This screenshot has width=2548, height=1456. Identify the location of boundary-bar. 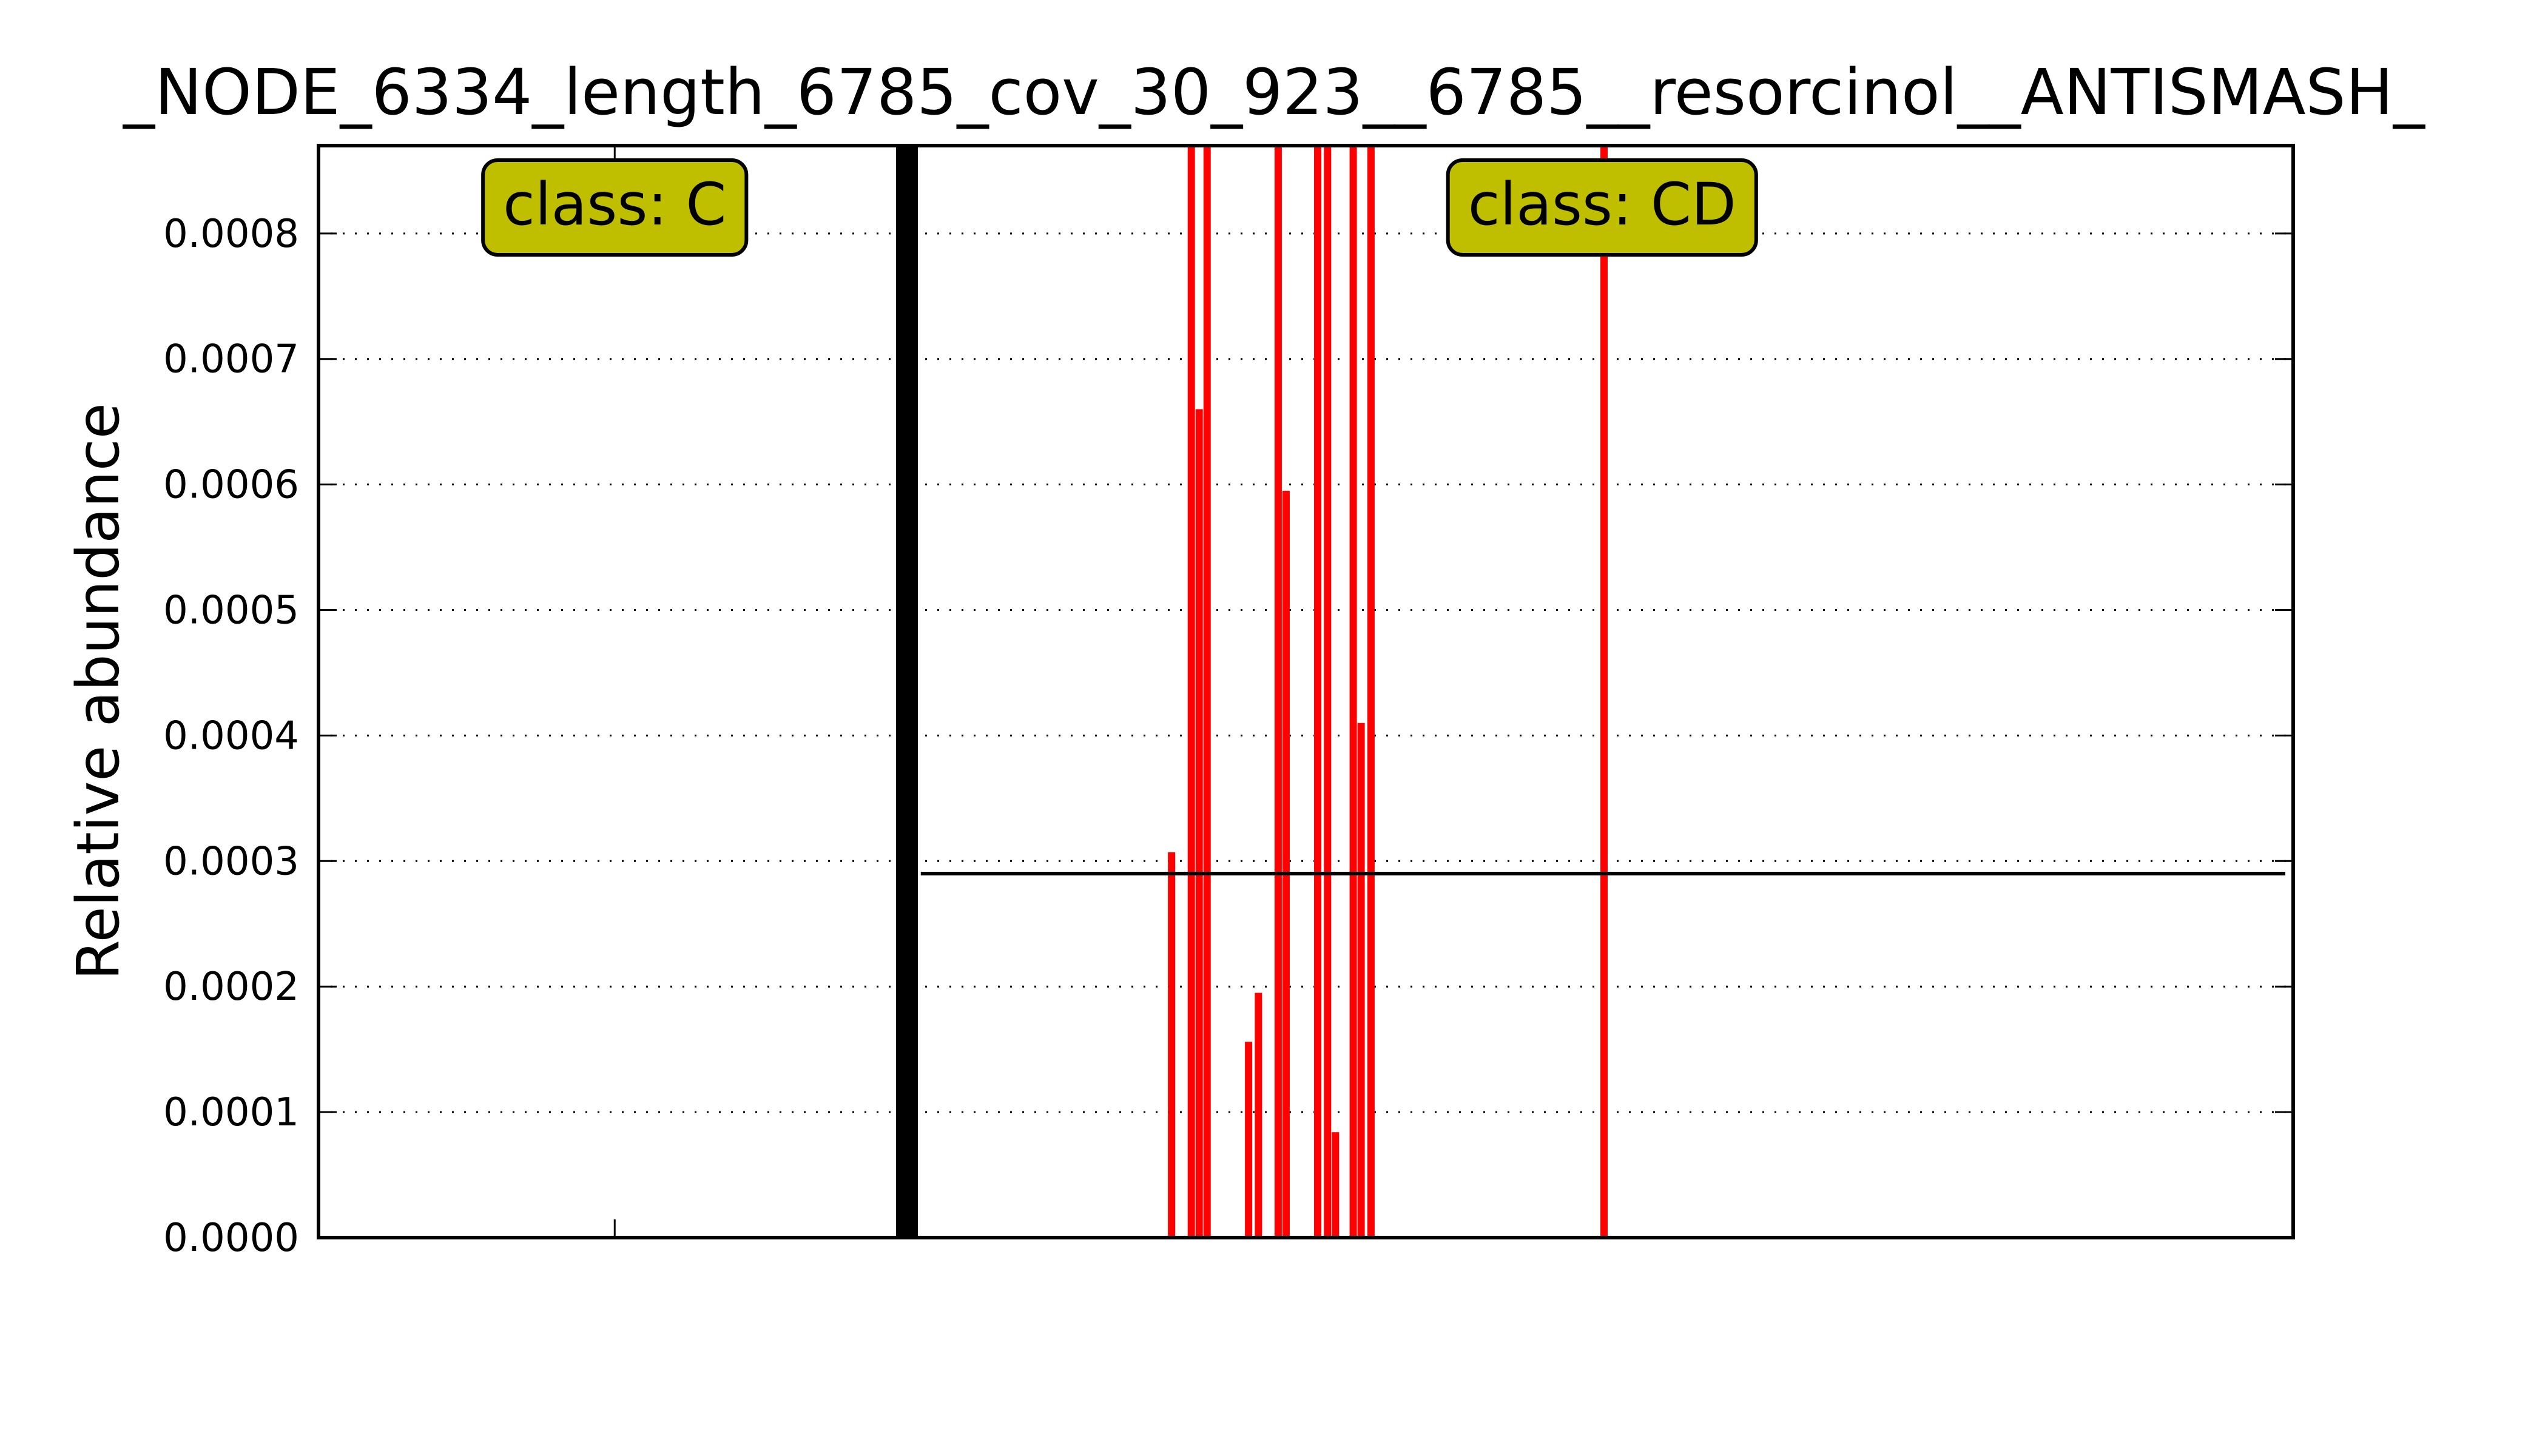
(906, 692).